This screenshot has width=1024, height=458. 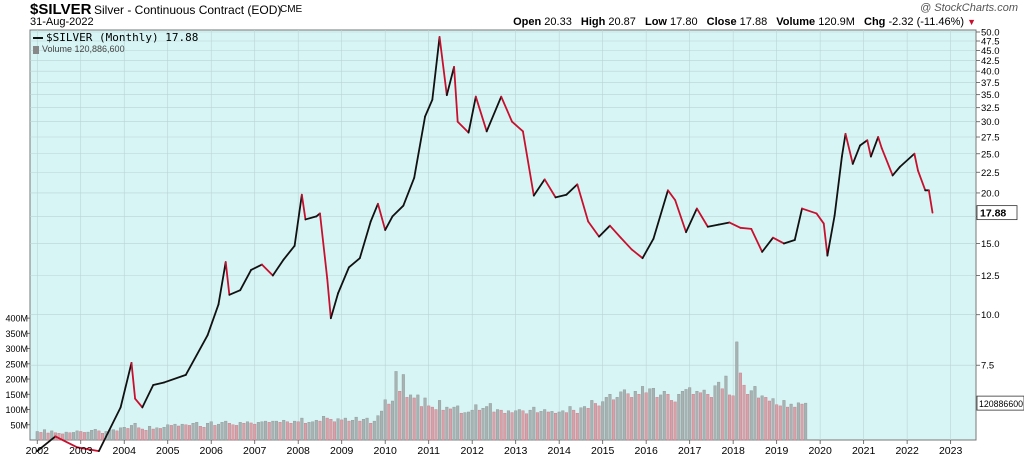 What do you see at coordinates (291, 9) in the screenshot?
I see `exchange-label: CME` at bounding box center [291, 9].